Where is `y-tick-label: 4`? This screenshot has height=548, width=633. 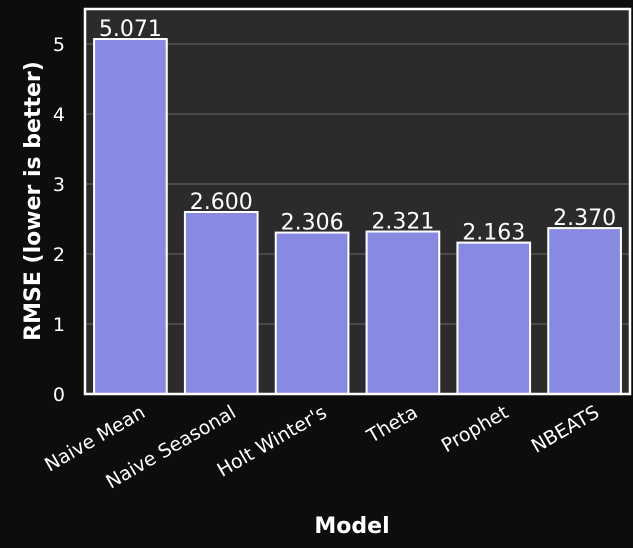 y-tick-label: 4 is located at coordinates (59, 115).